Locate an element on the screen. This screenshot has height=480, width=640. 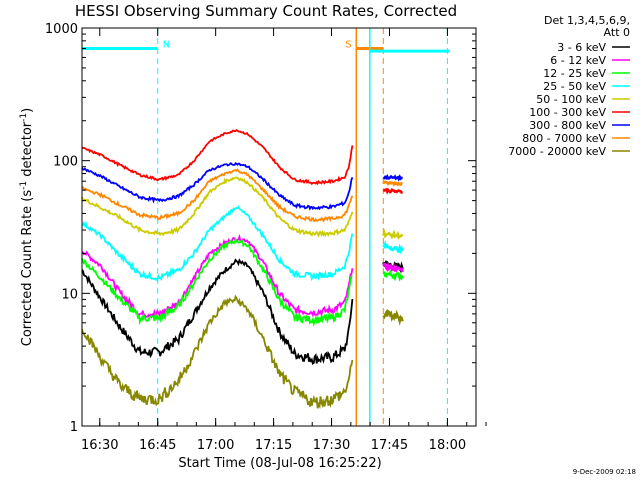
y-tick-label-2: 100 is located at coordinates (65, 162).